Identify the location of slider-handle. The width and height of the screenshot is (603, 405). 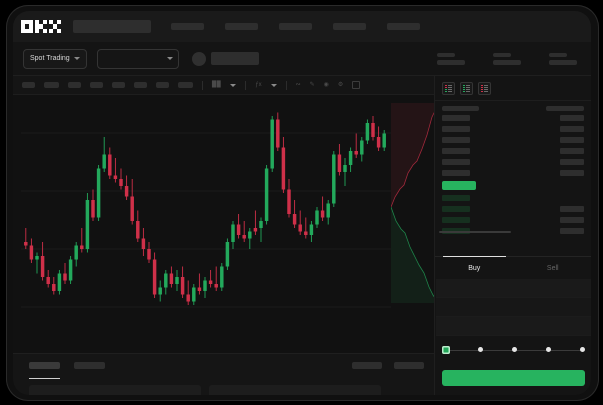
(446, 350).